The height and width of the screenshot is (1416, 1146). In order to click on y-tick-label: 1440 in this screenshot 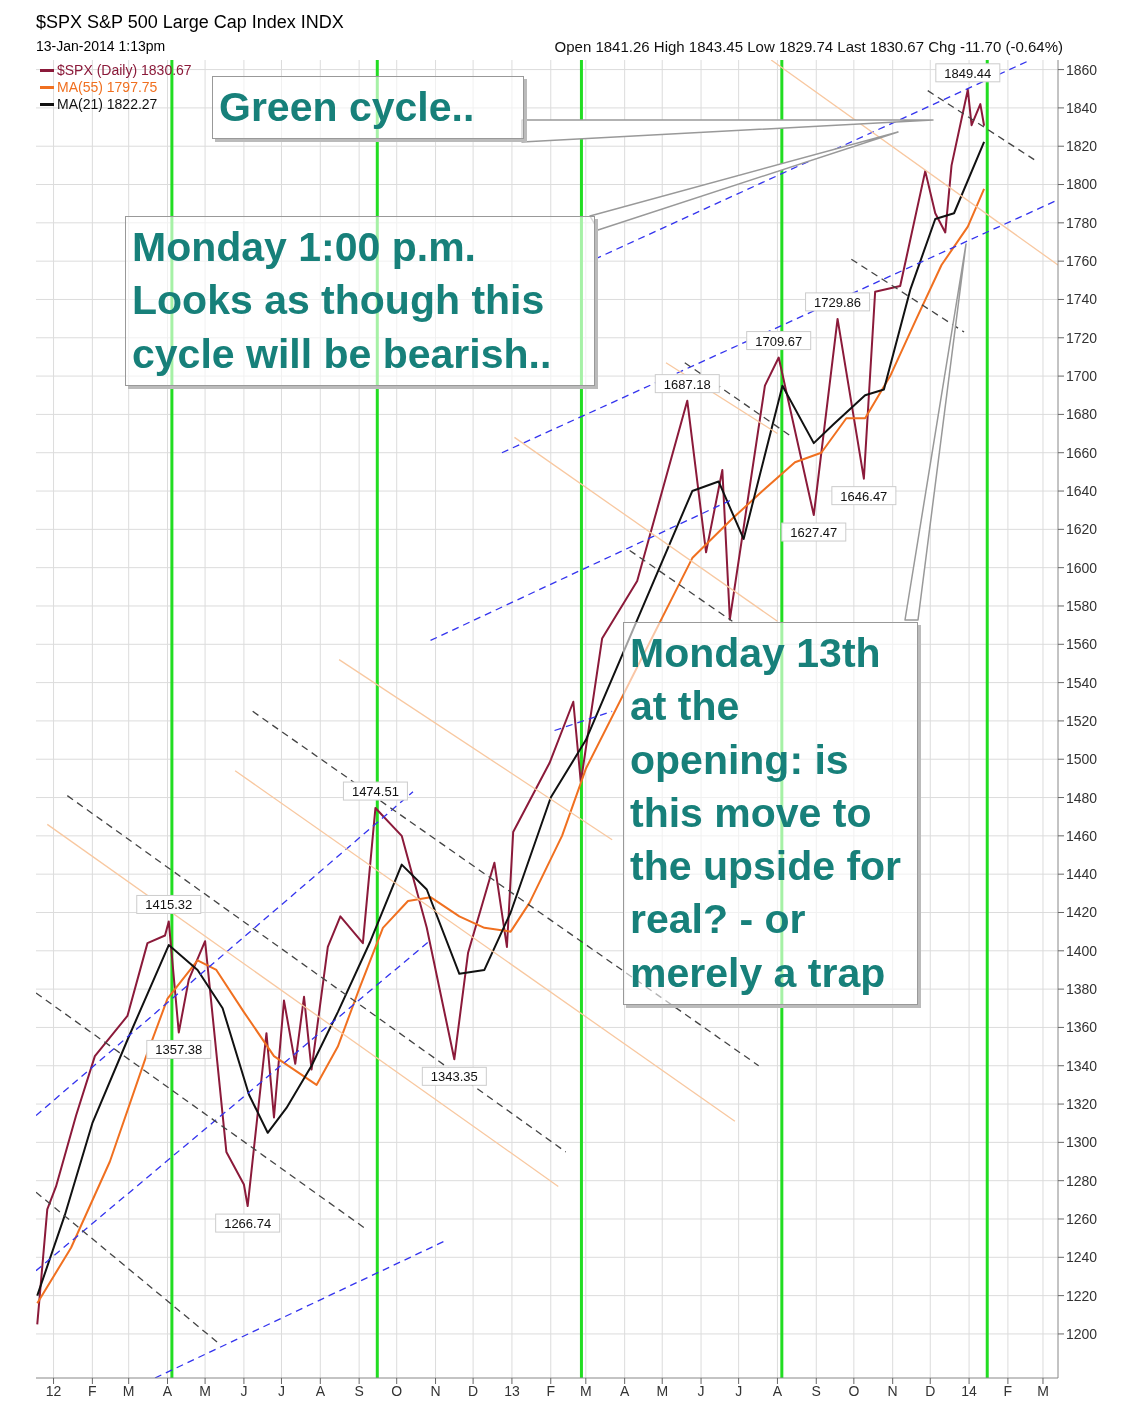, I will do `click(1082, 874)`.